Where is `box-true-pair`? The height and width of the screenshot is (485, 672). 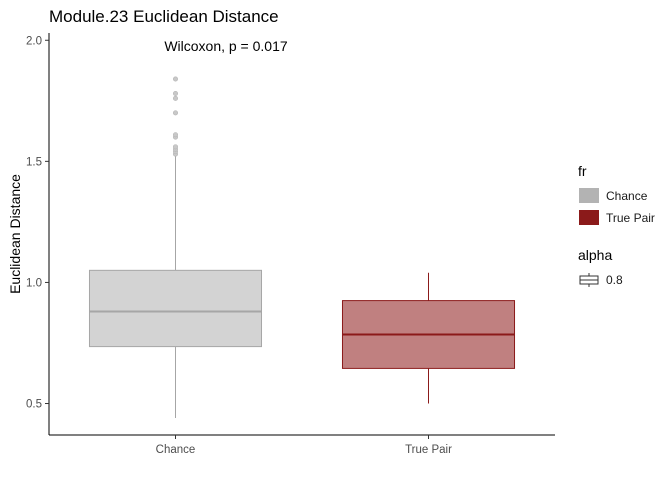
box-true-pair is located at coordinates (428, 338).